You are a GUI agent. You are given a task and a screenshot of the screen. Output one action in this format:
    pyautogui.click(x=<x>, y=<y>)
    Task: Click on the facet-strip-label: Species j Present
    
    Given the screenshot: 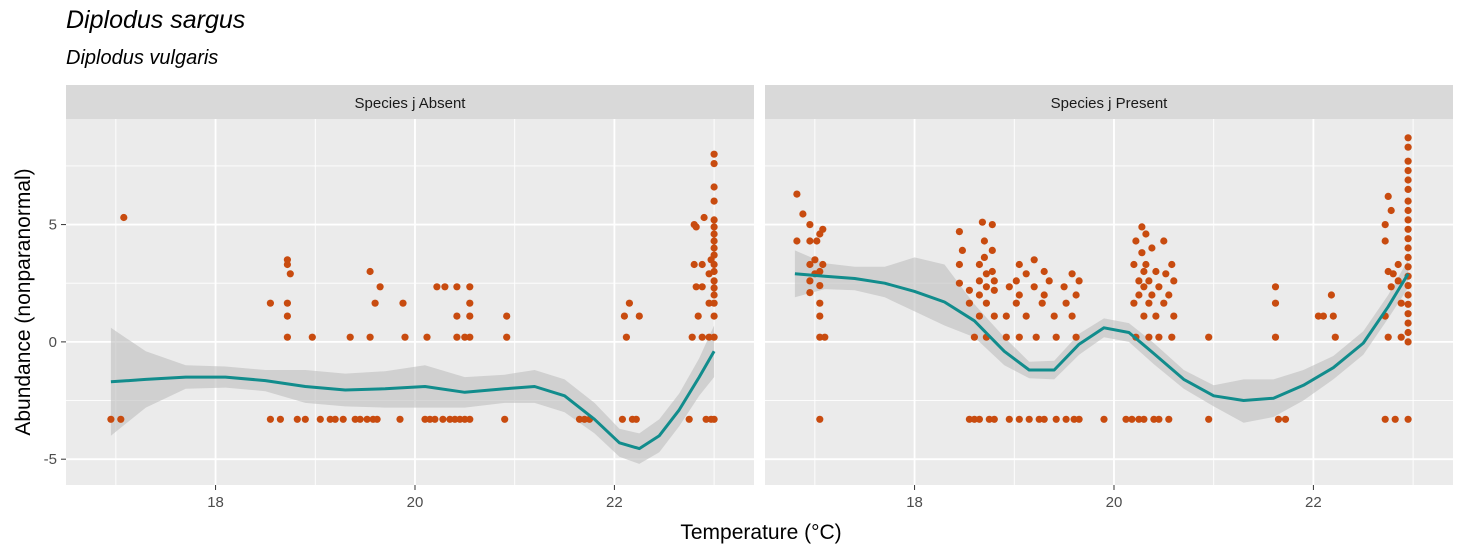 What is the action you would take?
    pyautogui.click(x=1110, y=103)
    